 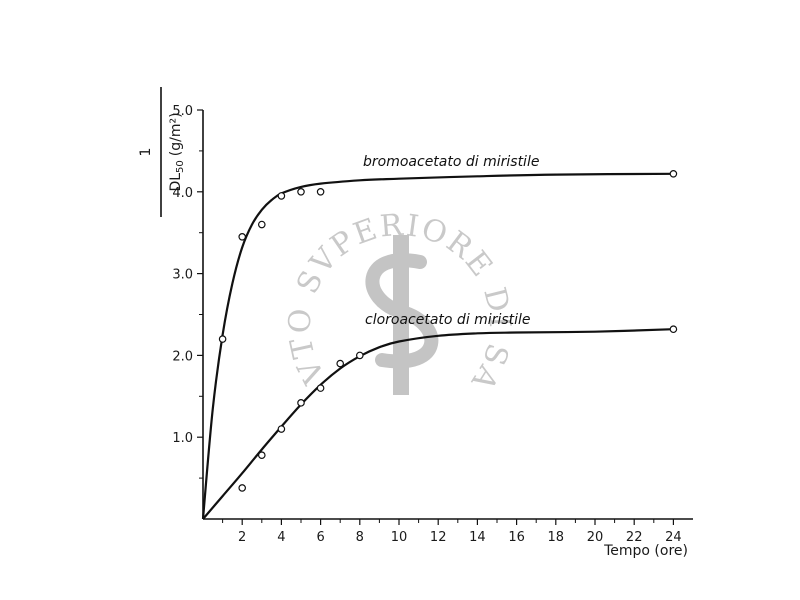 I want to click on y-tick-label: 4.0, so click(x=182, y=193).